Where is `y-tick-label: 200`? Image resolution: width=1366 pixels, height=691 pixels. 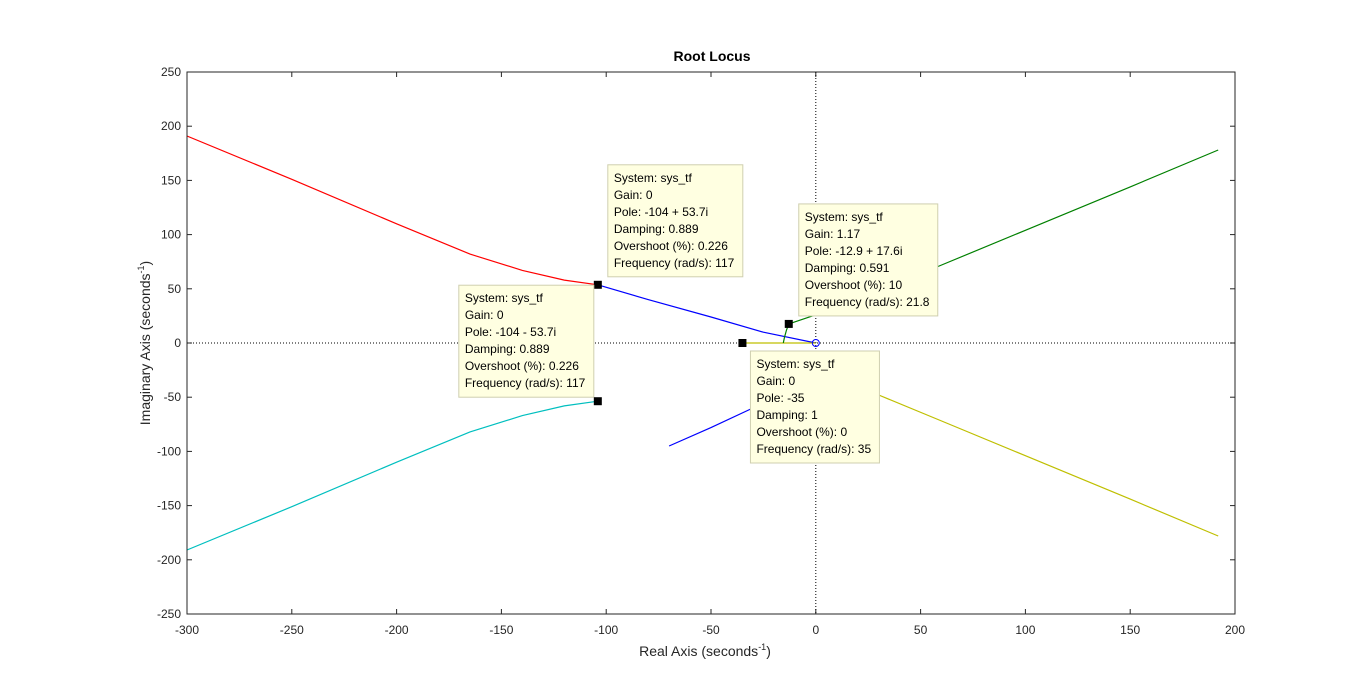
y-tick-label: 200 is located at coordinates (171, 126).